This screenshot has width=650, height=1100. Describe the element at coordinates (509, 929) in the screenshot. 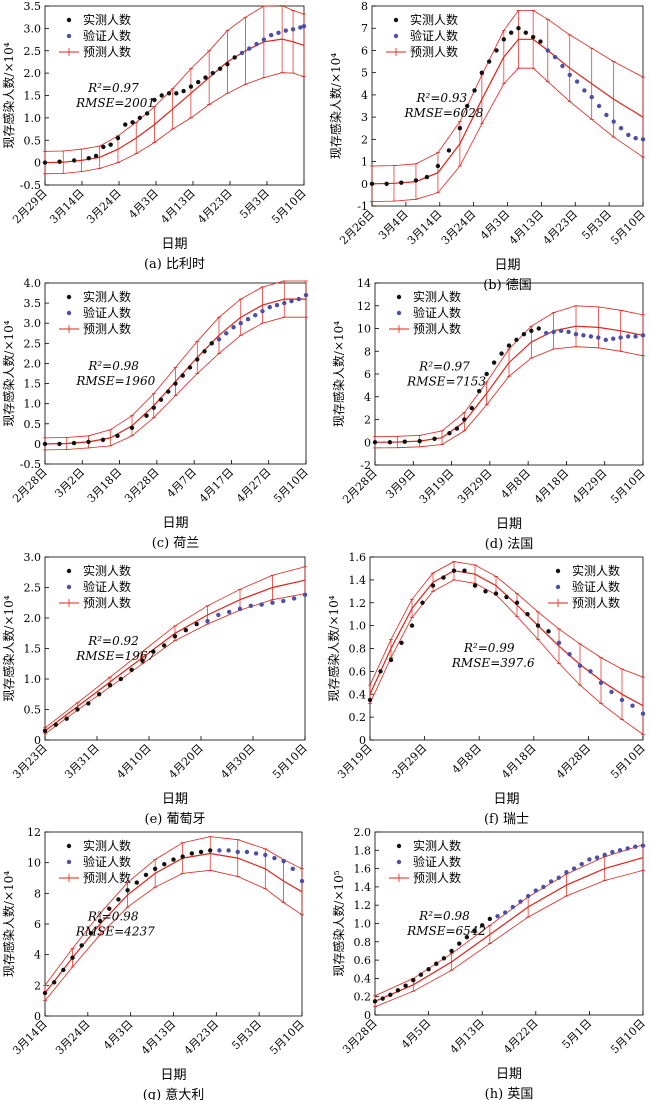

I see `predicted-line` at that location.